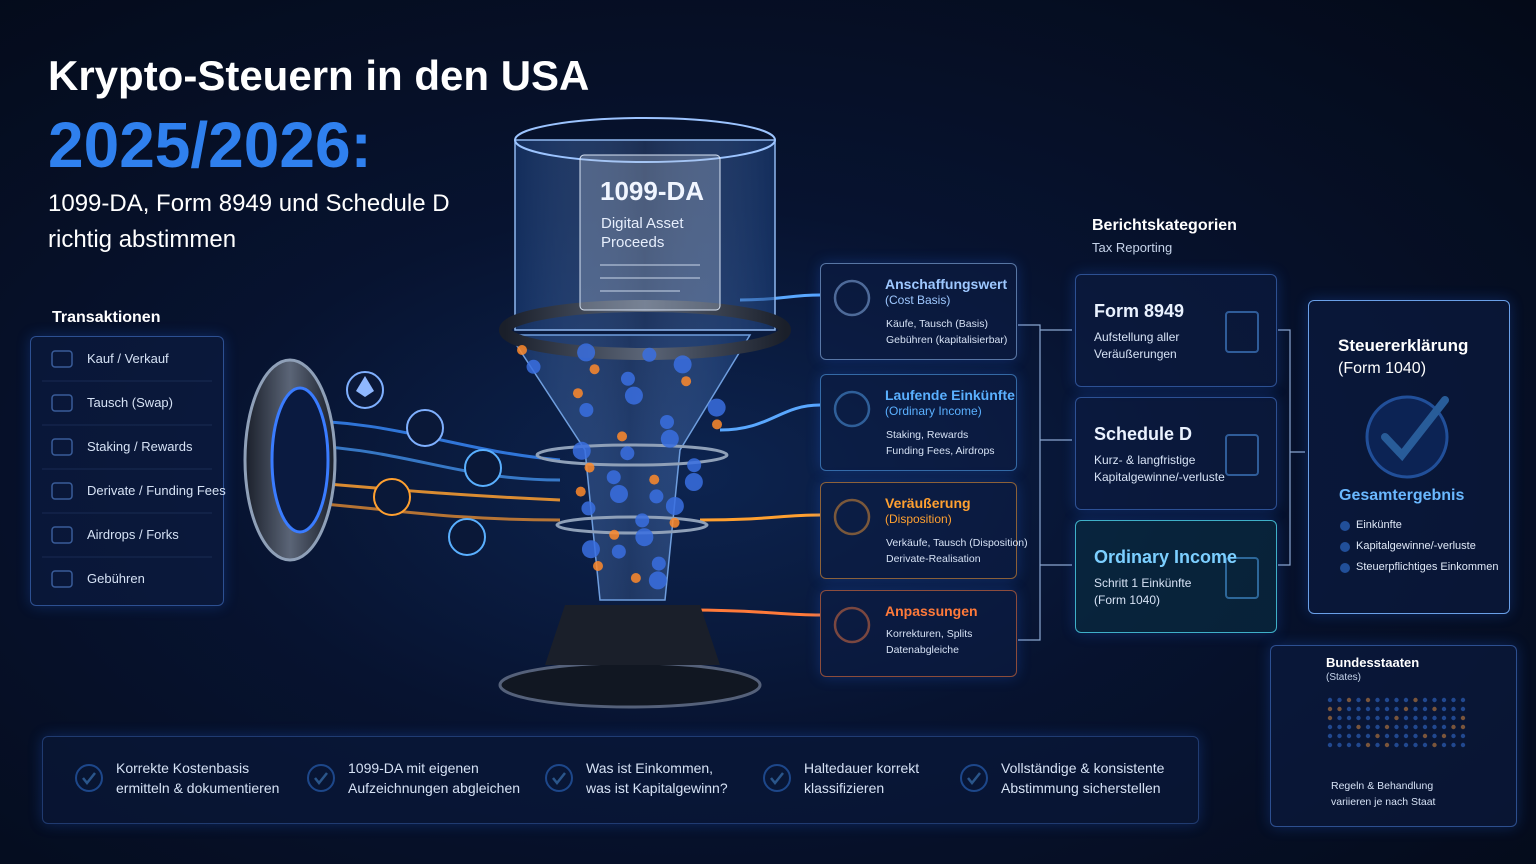 The height and width of the screenshot is (864, 1536). Describe the element at coordinates (937, 324) in the screenshot. I see `category-line: Käufe, Tausch (Basis)` at that location.